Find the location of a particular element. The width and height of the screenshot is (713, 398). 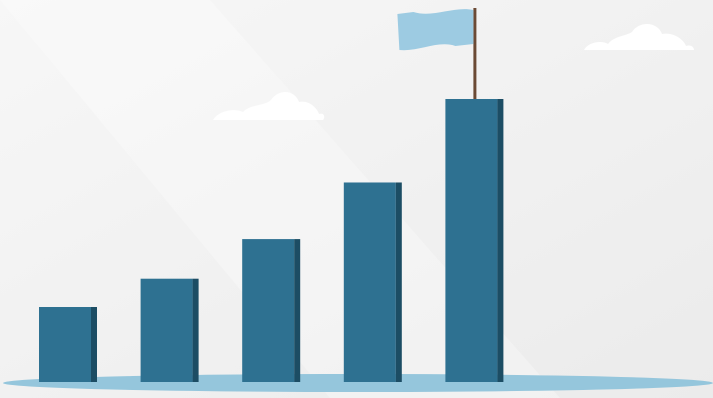

flag-icon is located at coordinates (437, 53).